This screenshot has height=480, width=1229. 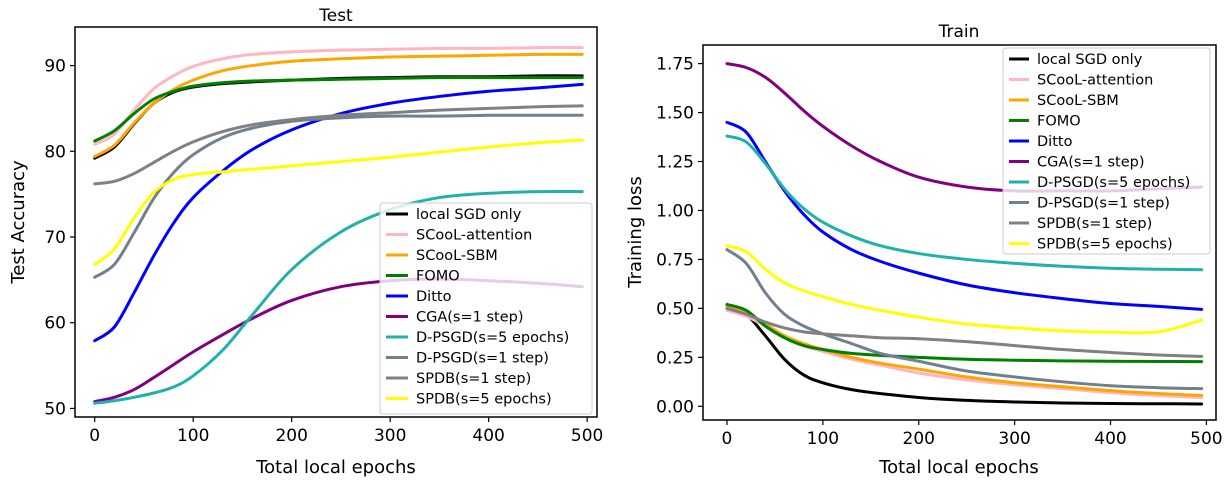 I want to click on y-axis-label: Test Accuracy, so click(x=18, y=222).